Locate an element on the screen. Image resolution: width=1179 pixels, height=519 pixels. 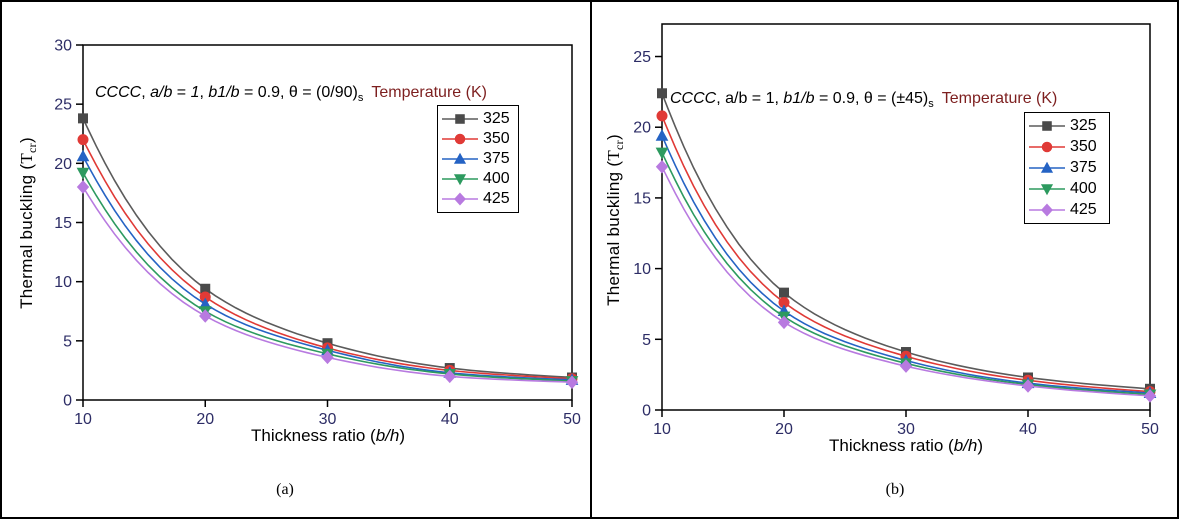
panel-label-a: (a) is located at coordinates (285, 489).